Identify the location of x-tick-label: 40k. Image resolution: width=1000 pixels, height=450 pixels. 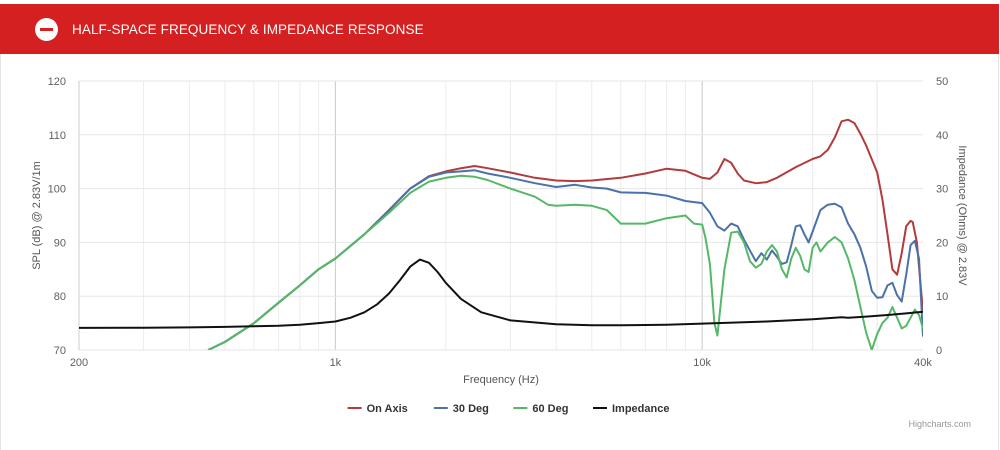
(923, 363).